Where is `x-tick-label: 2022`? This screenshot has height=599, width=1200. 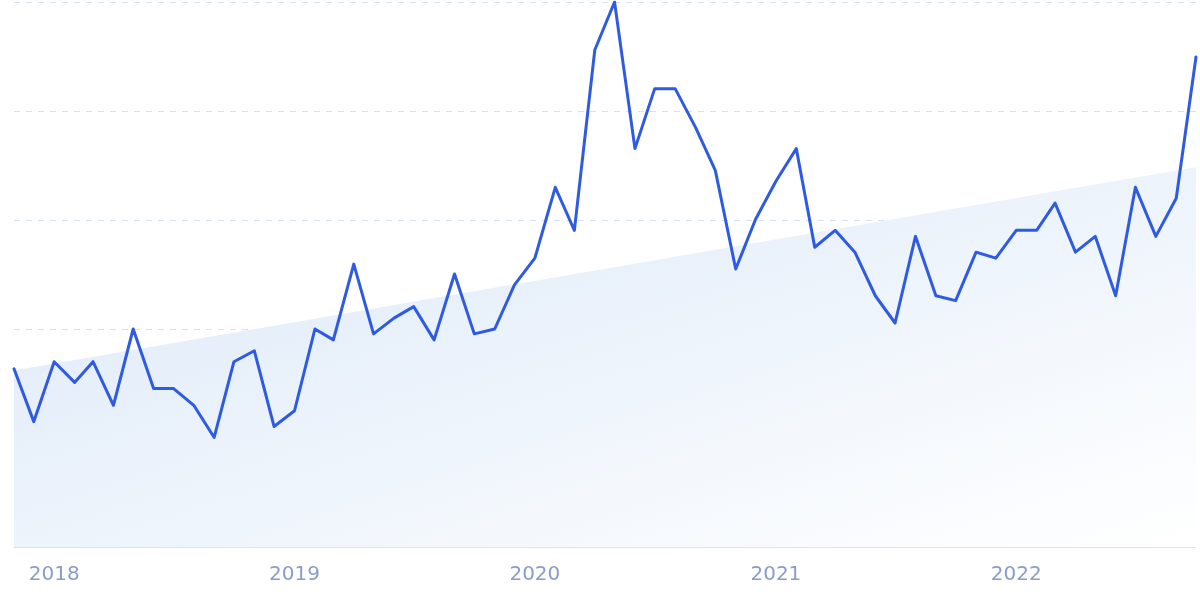 x-tick-label: 2022 is located at coordinates (1016, 573).